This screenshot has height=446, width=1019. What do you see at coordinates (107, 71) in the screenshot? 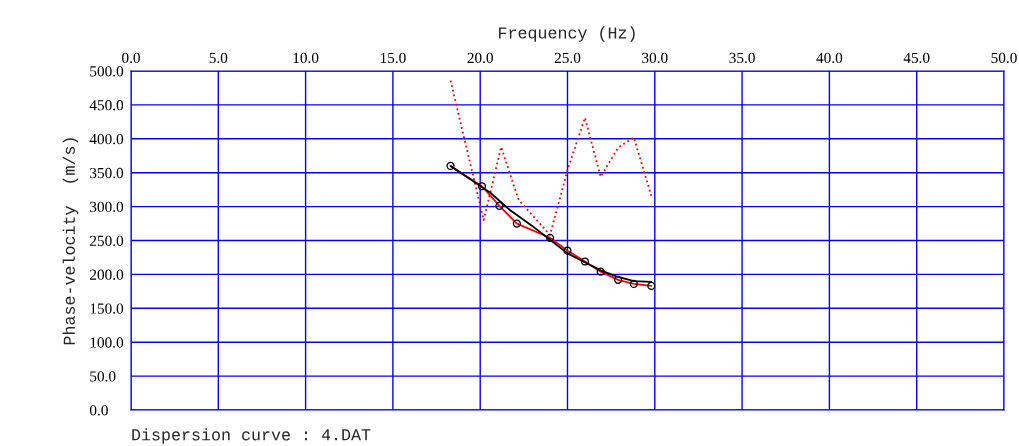
I see `y-tick-label: 500.0` at bounding box center [107, 71].